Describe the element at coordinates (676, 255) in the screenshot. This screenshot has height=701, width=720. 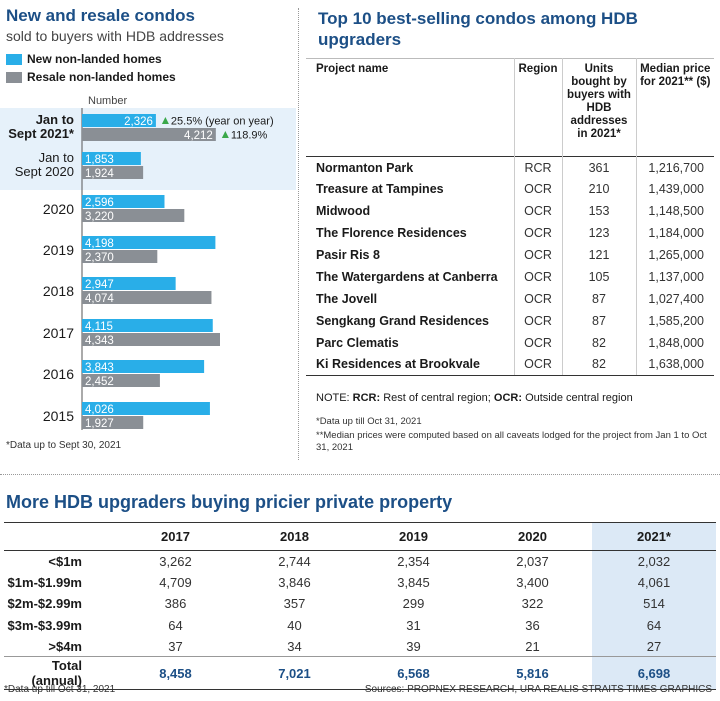
I see `median-price-cell: 1,265,000` at that location.